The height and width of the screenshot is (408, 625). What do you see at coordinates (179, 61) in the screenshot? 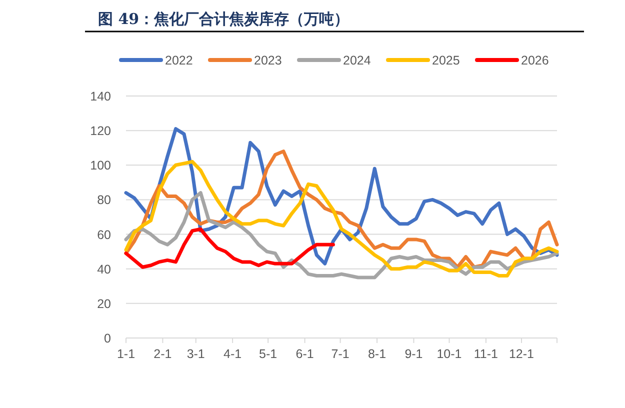
I see `legend-label: 2022` at bounding box center [179, 61].